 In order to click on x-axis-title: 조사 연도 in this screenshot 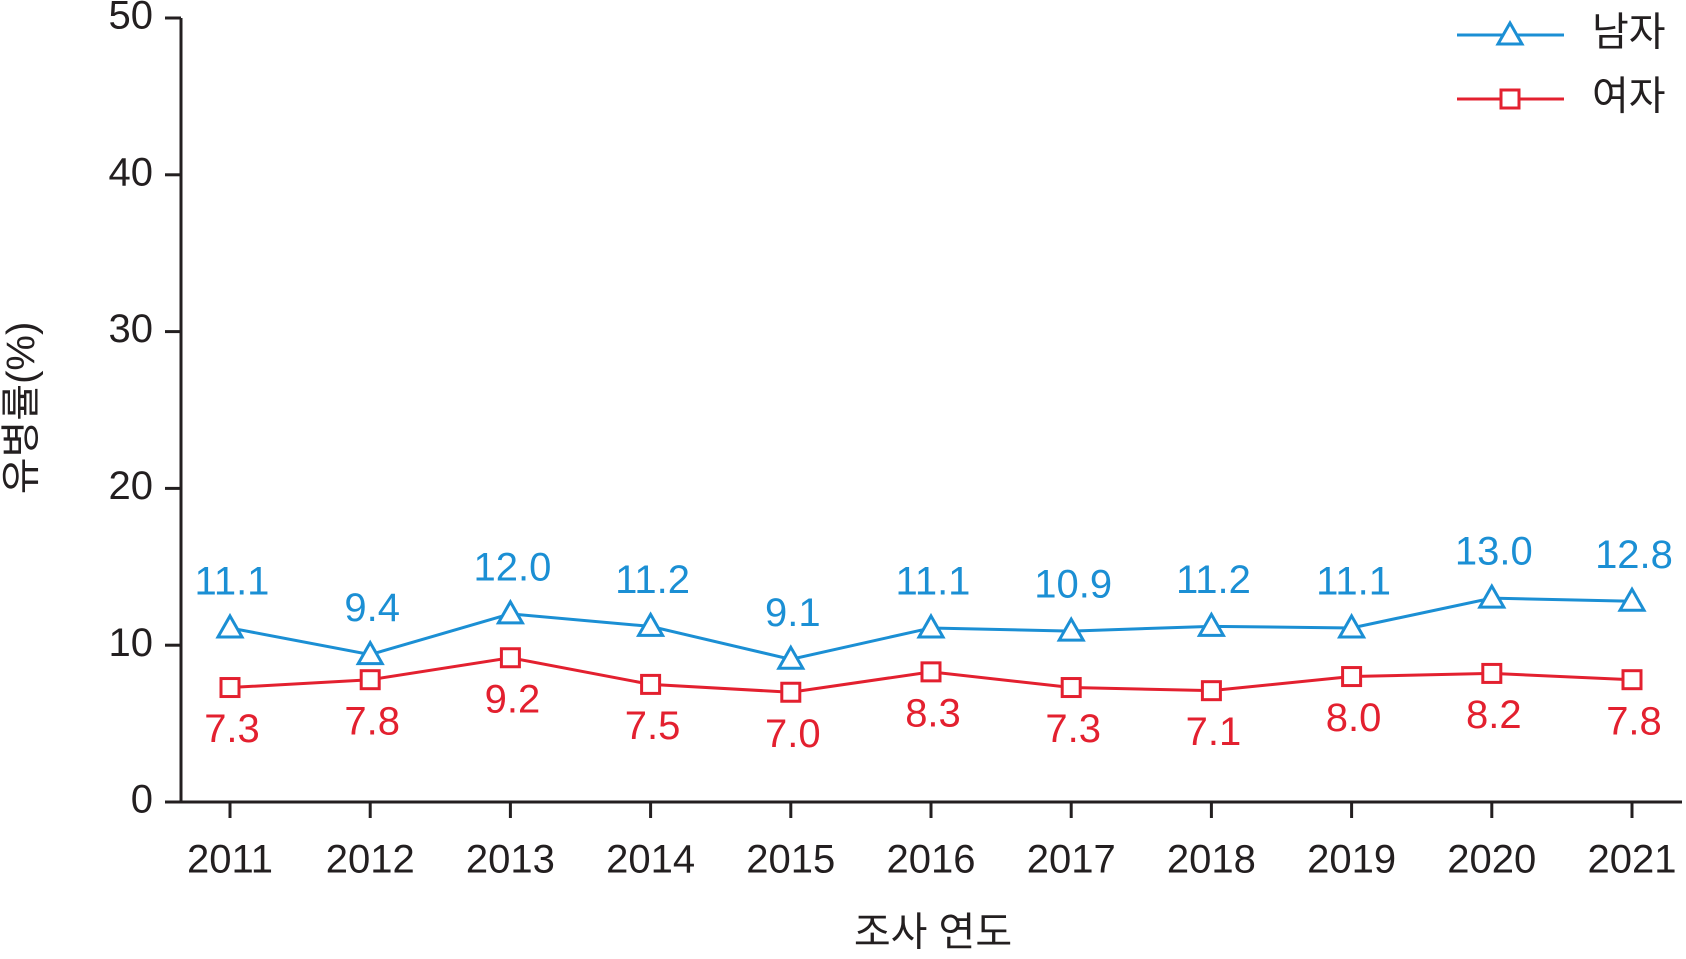, I will do `click(933, 933)`.